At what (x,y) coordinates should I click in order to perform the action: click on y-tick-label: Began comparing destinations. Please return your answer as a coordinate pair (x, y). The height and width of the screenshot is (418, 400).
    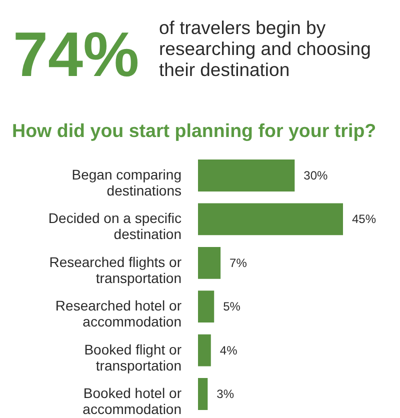
    Looking at the image, I should click on (127, 182).